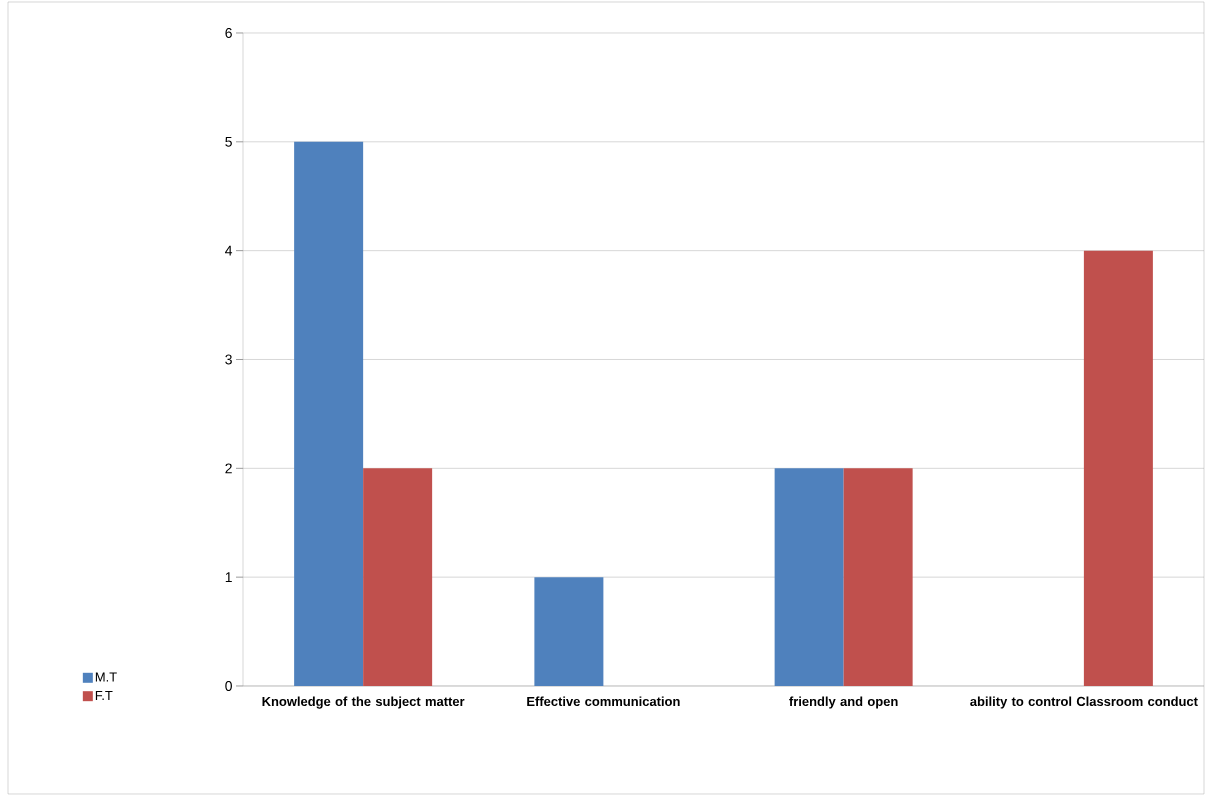 The height and width of the screenshot is (796, 1207). Describe the element at coordinates (228, 686) in the screenshot. I see `y-tick-label: 0` at that location.